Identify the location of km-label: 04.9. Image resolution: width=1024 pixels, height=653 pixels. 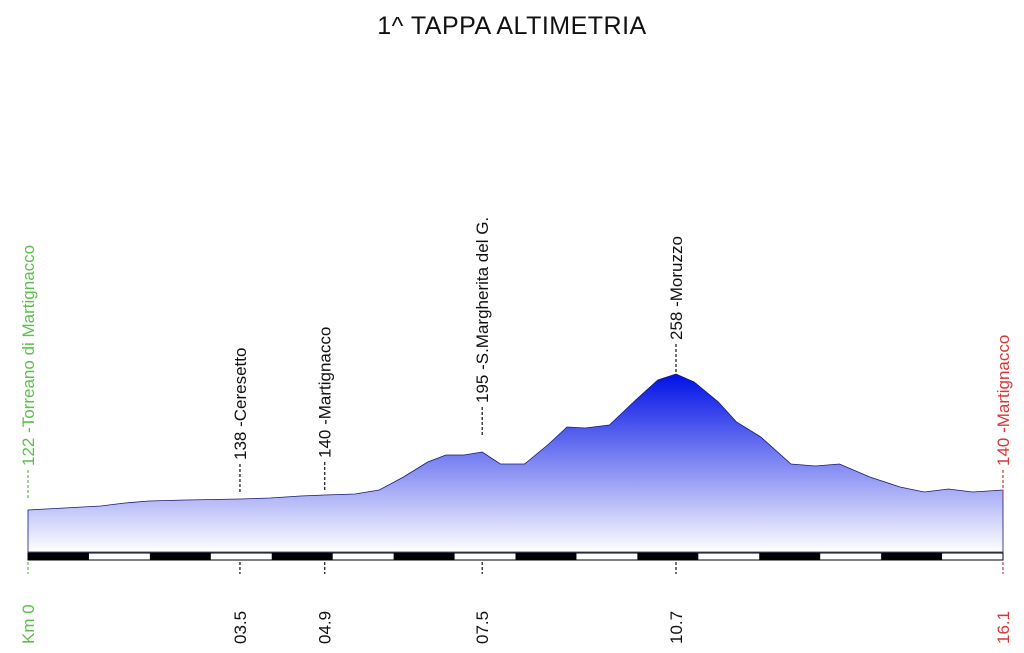
(325, 627).